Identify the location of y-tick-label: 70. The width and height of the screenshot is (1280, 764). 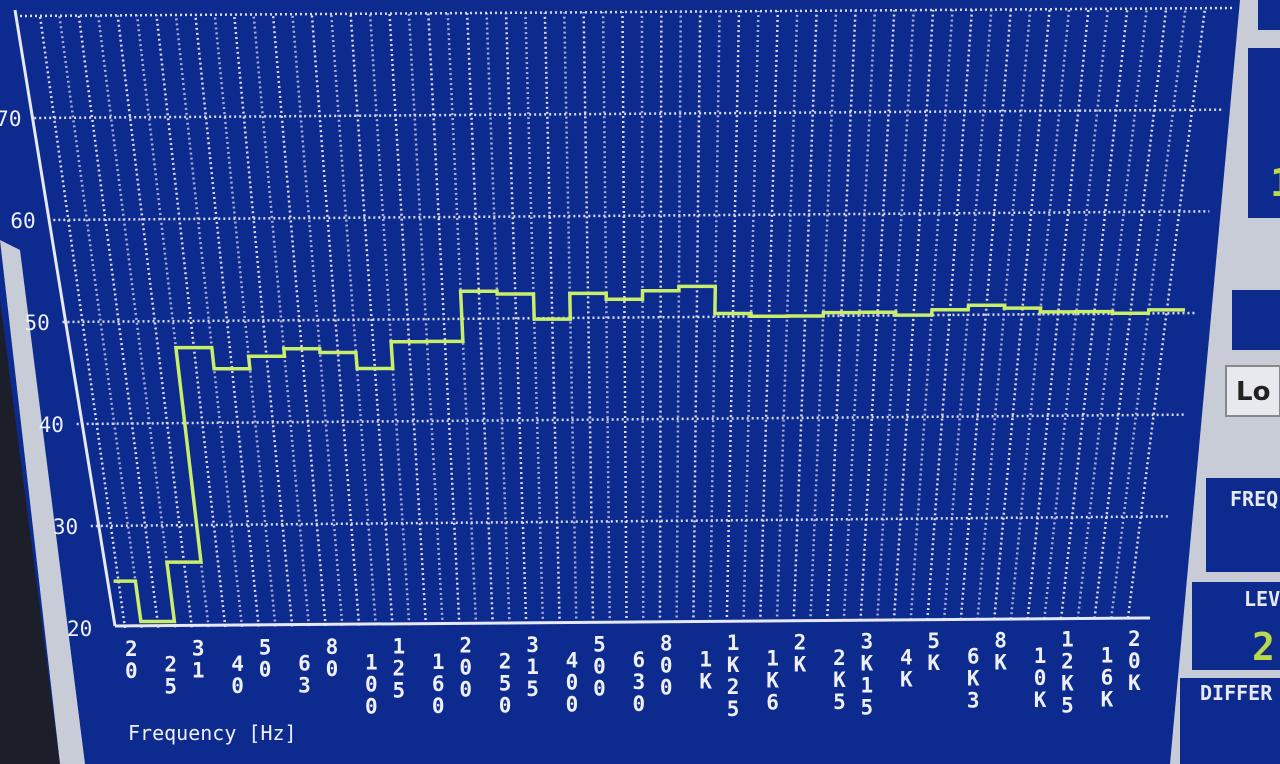
(10, 119).